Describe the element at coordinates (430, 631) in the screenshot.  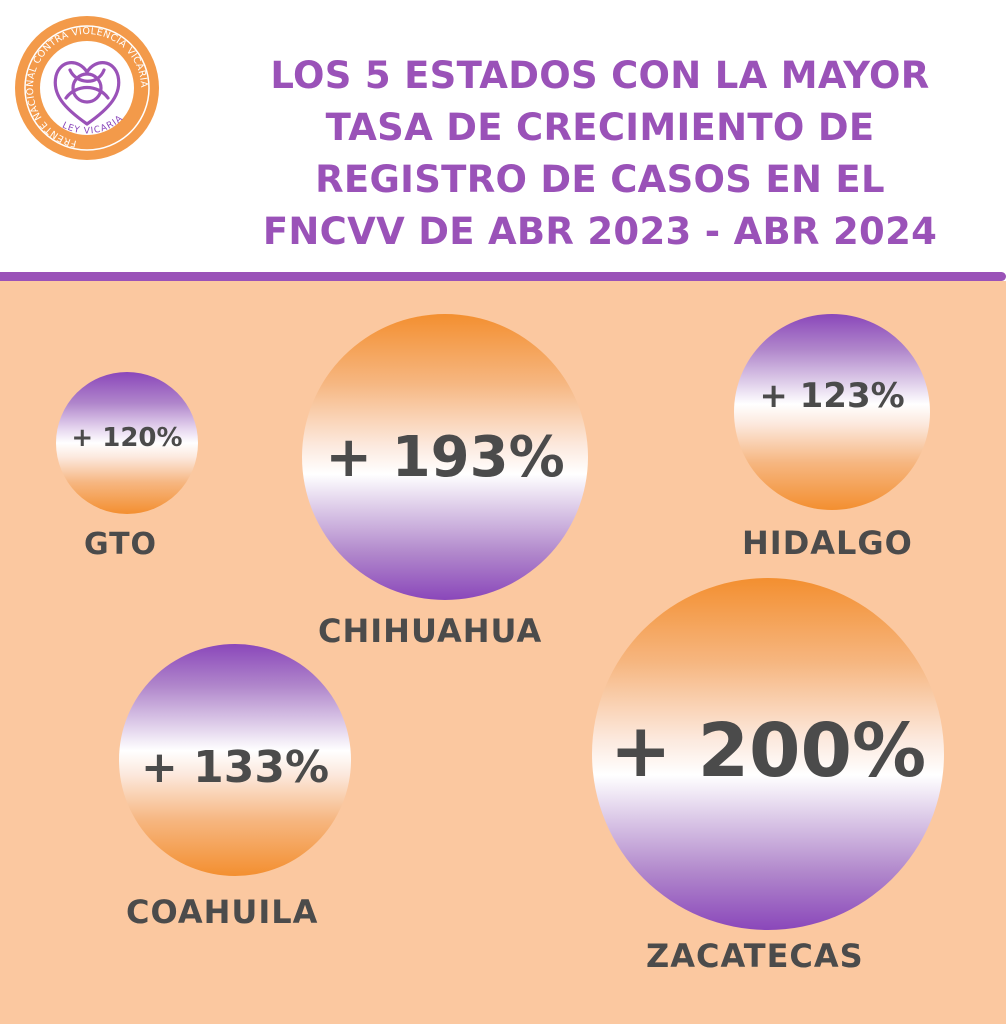
I see `state-label-chihuahua: CHIHUAHUA` at that location.